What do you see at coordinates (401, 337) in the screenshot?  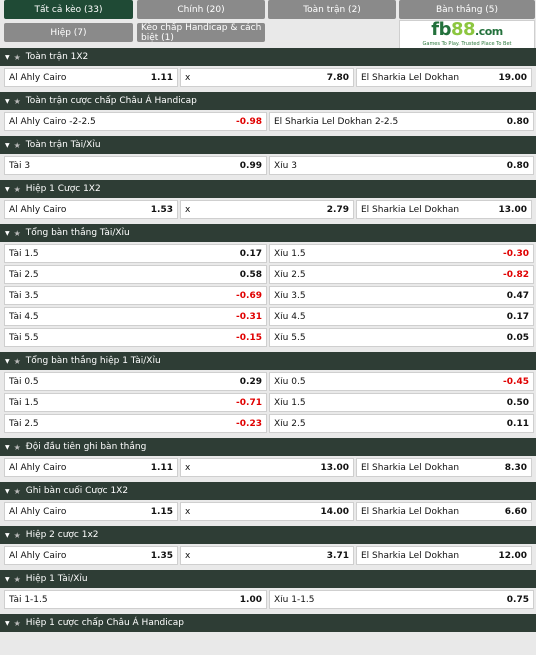 I see `odds-cell: Xỉu 5.5 0.05` at bounding box center [401, 337].